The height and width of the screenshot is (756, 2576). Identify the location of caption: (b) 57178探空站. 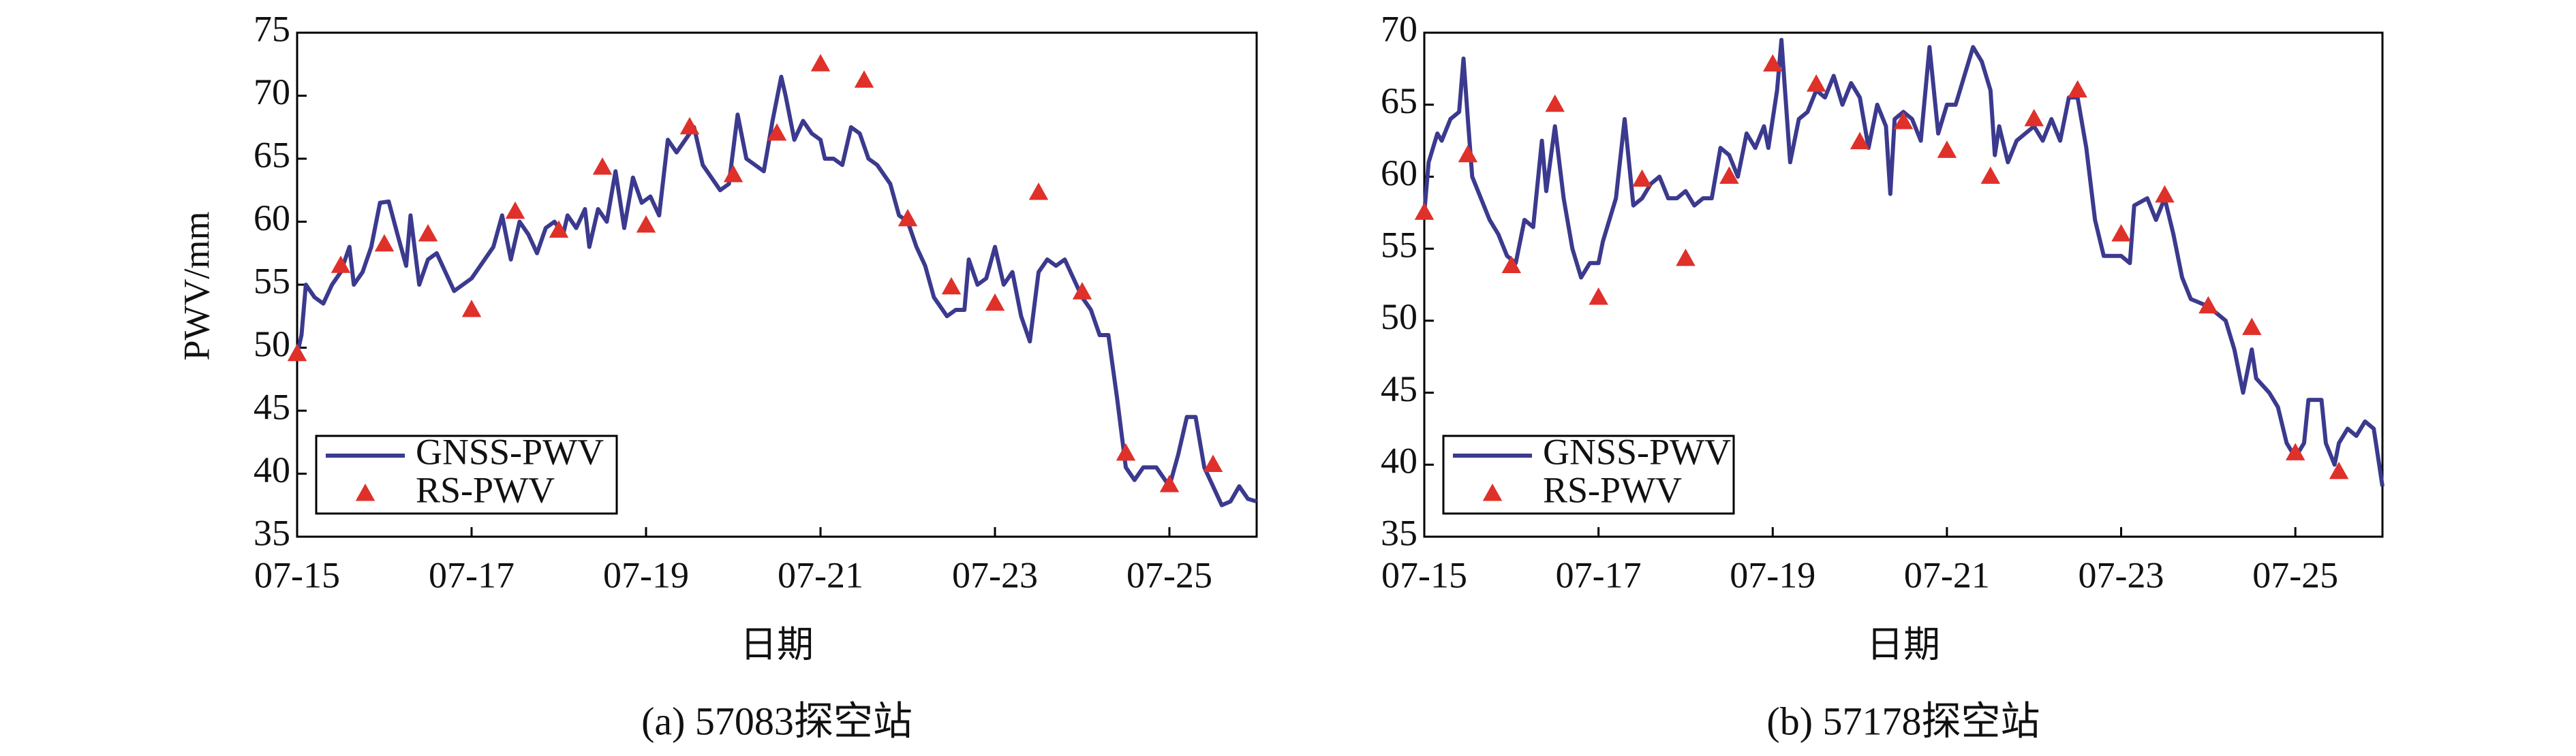
(1903, 721).